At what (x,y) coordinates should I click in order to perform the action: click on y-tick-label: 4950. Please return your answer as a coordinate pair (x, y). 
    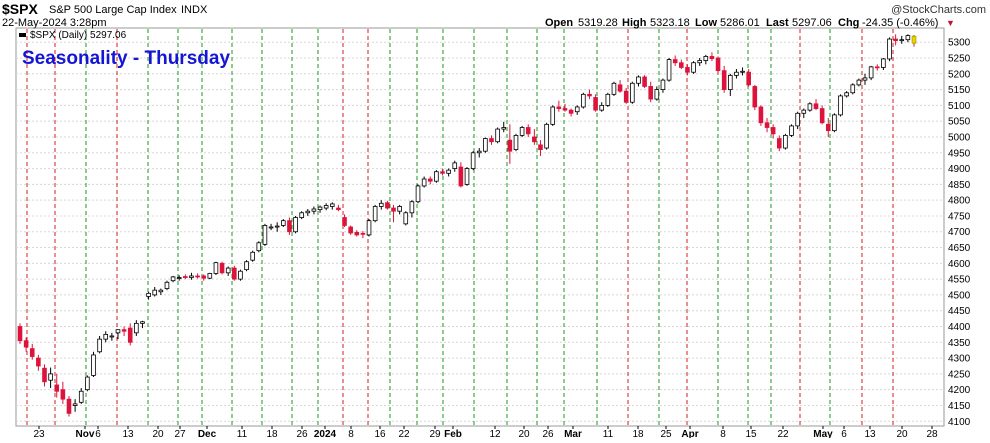
    Looking at the image, I should click on (959, 153).